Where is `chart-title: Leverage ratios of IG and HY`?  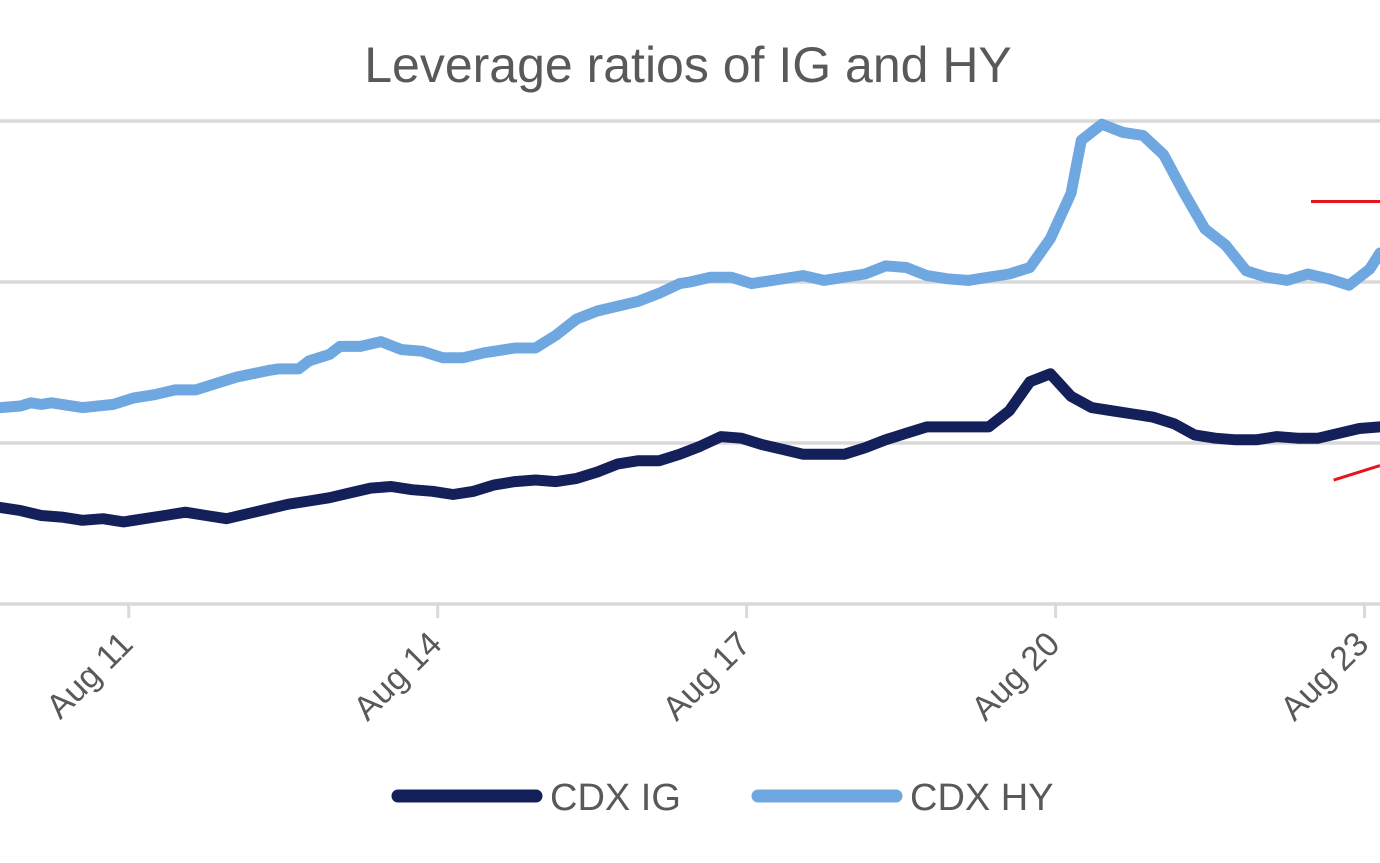 chart-title: Leverage ratios of IG and HY is located at coordinates (688, 65).